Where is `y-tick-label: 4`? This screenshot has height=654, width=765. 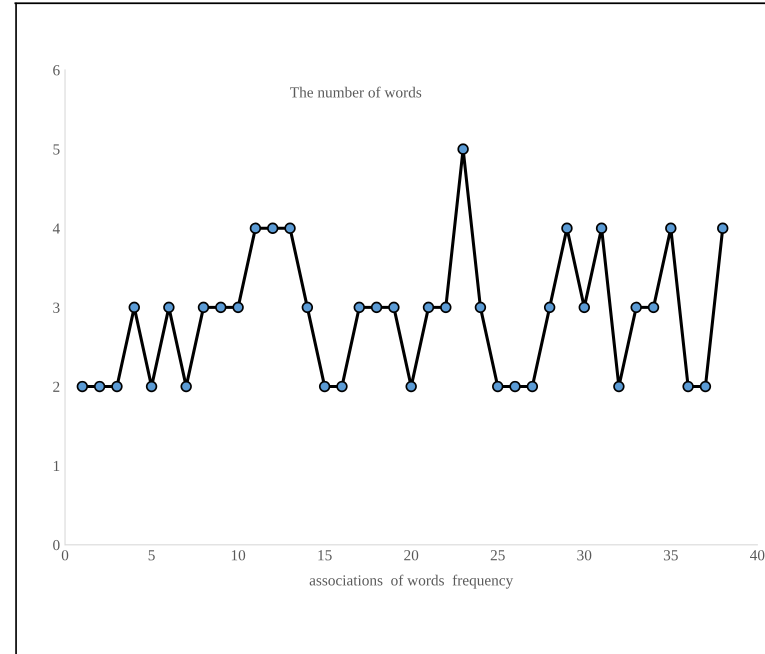
y-tick-label: 4 is located at coordinates (56, 228).